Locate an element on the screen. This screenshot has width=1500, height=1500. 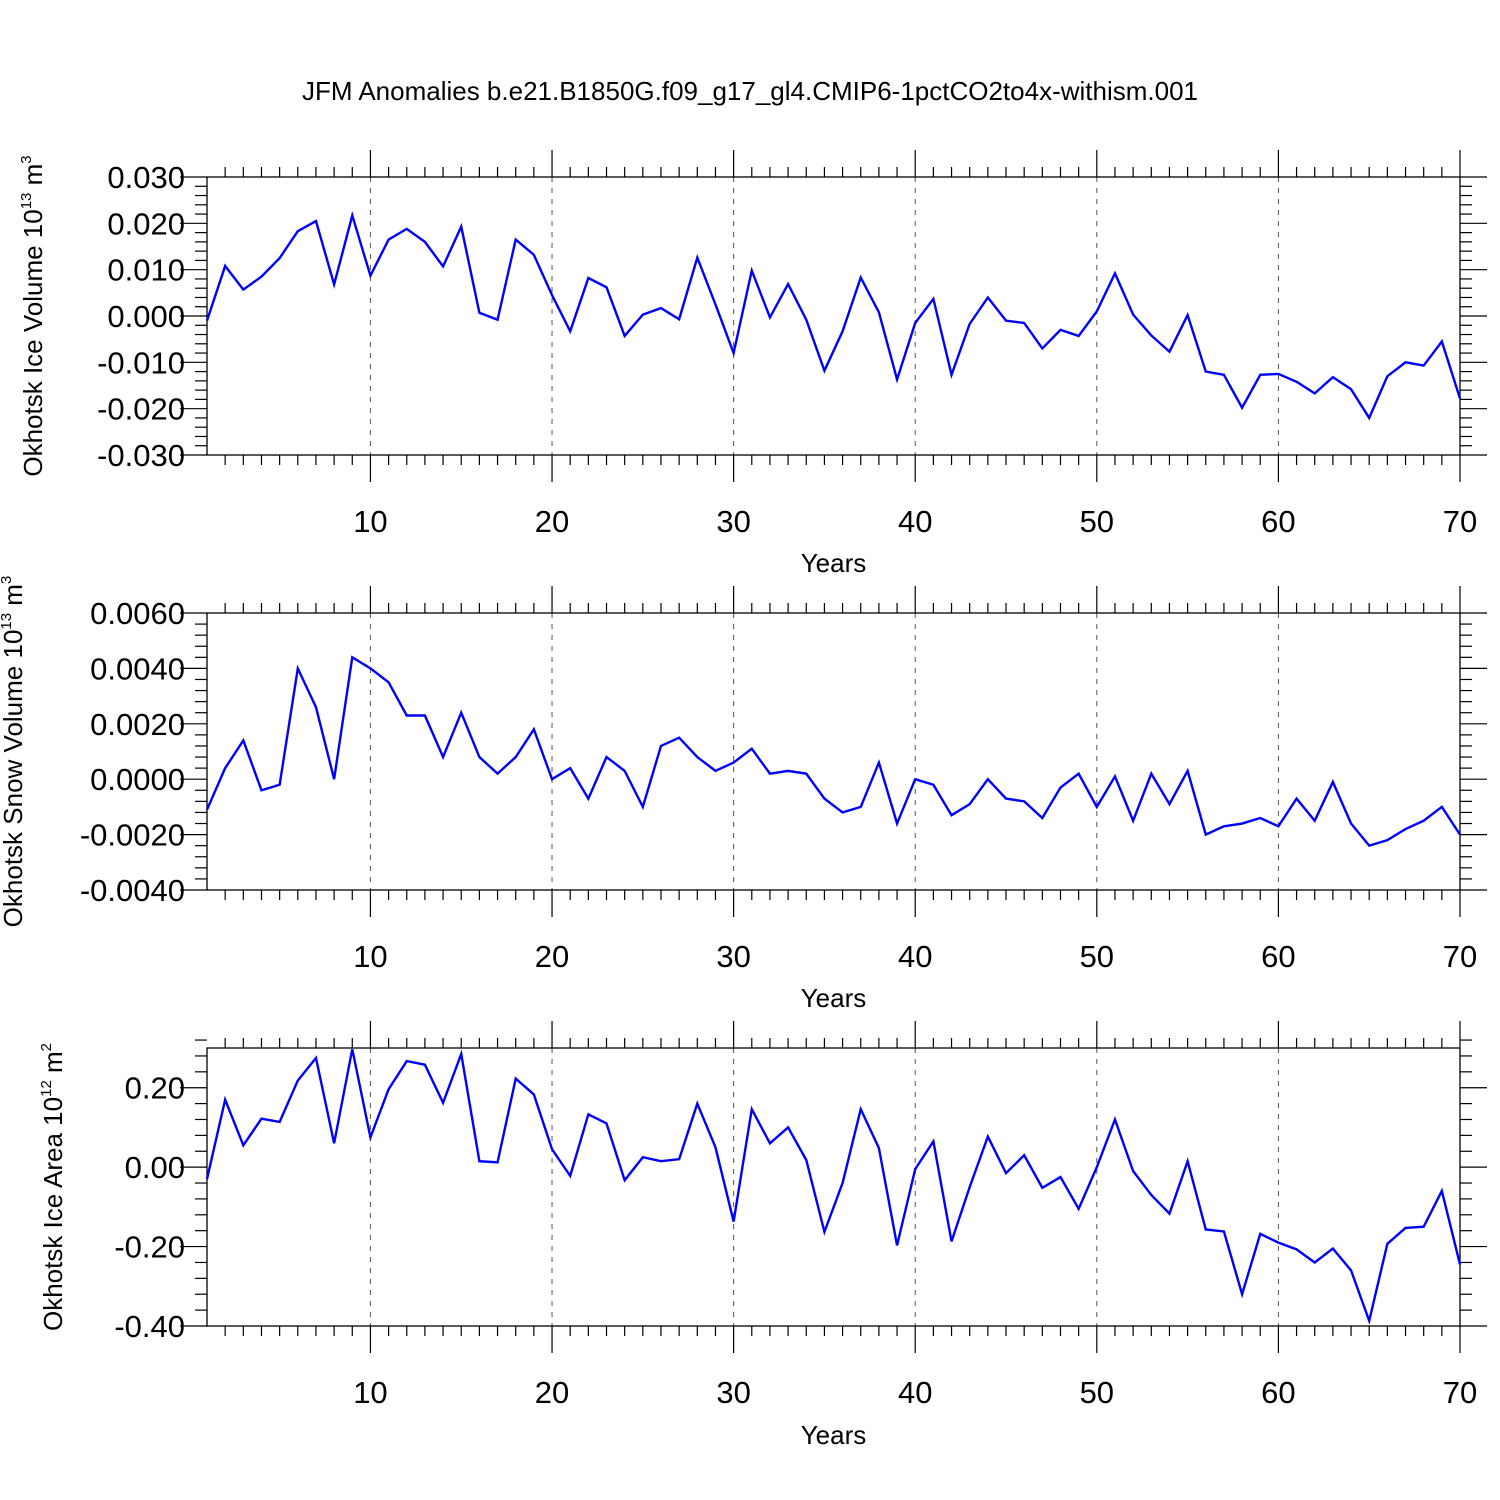
y-tick-label: 0.0040 is located at coordinates (137, 668).